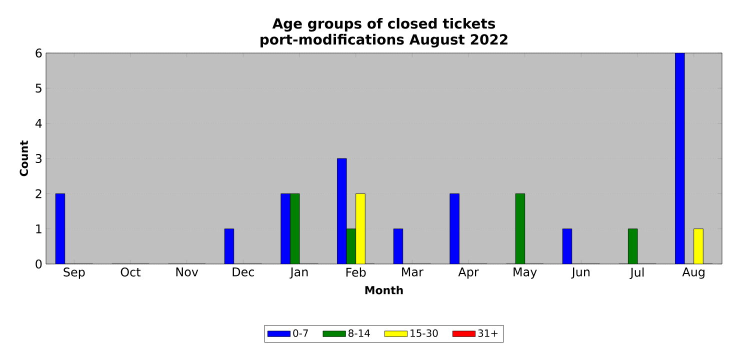 The width and height of the screenshot is (732, 361). I want to click on x-tick-label: Feb, so click(356, 272).